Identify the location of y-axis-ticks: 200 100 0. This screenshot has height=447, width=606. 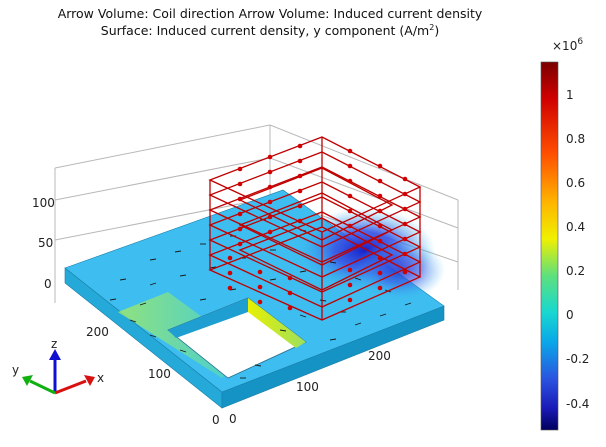
(153, 376).